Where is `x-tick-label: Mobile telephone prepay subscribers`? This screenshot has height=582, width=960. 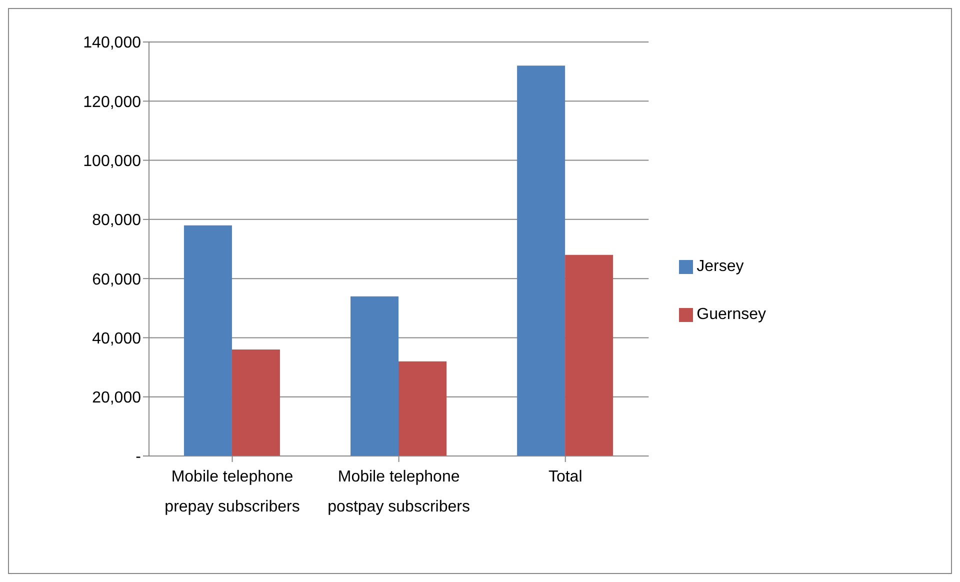 x-tick-label: Mobile telephone prepay subscribers is located at coordinates (232, 492).